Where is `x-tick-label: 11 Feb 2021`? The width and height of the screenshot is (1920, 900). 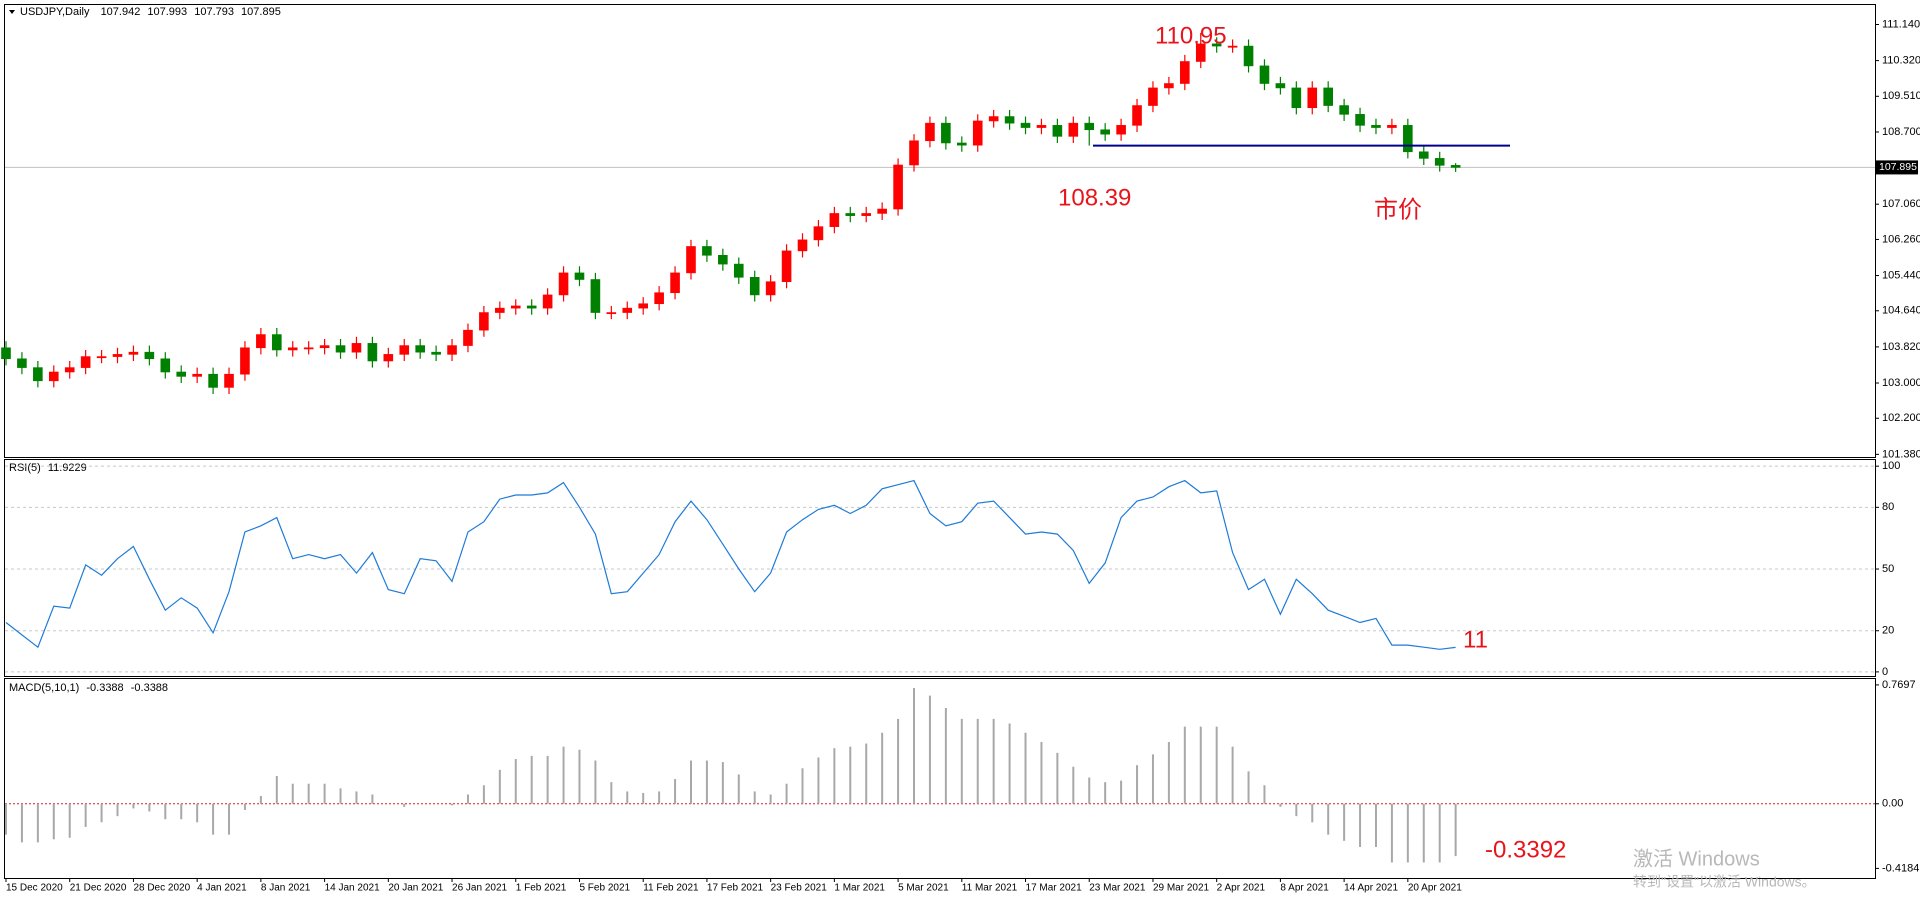 x-tick-label: 11 Feb 2021 is located at coordinates (671, 888).